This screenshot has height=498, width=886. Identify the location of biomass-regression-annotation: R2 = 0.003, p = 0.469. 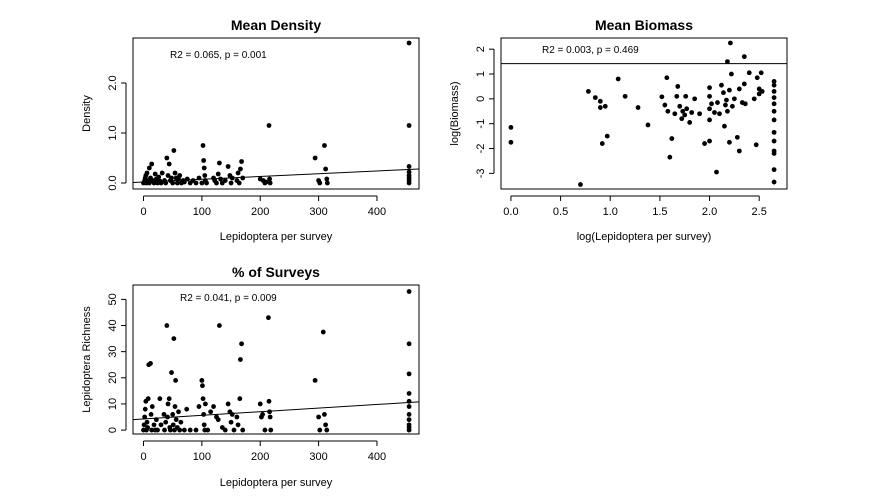
(590, 50).